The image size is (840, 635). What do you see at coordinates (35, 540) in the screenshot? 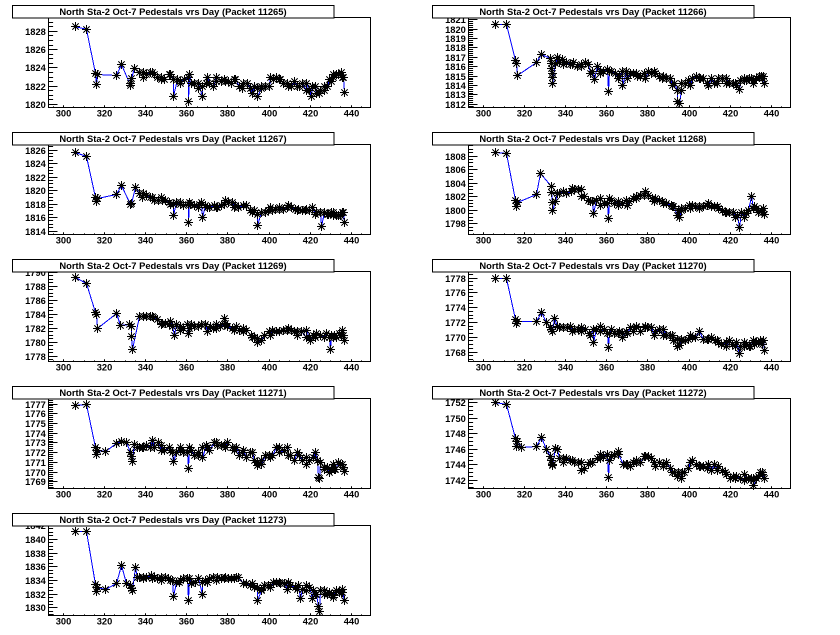
I see `svg-text: 1840` at bounding box center [35, 540].